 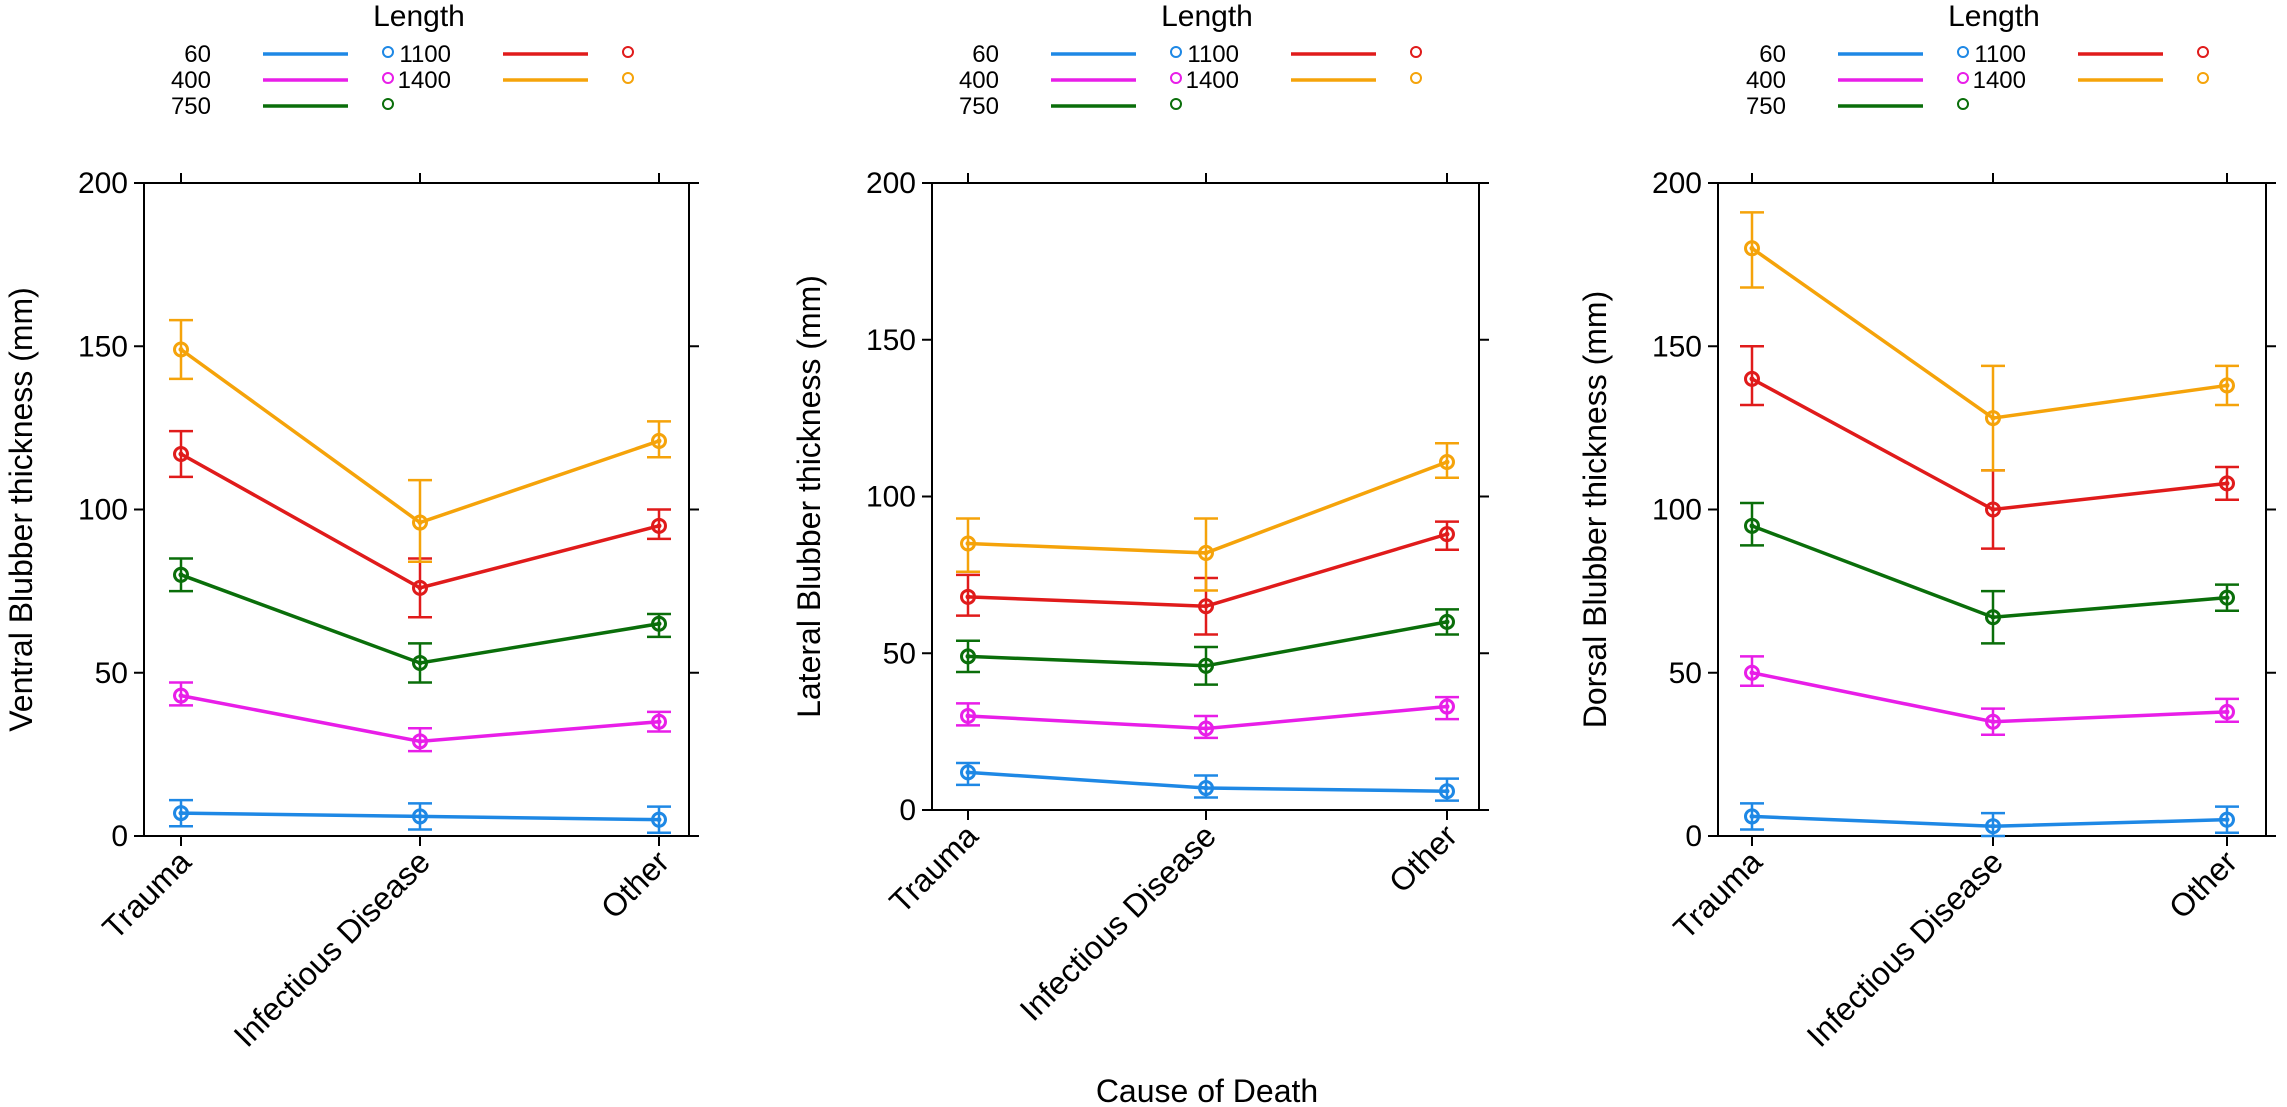 I want to click on x-axis-title: Cause of Death, so click(x=1207, y=1090).